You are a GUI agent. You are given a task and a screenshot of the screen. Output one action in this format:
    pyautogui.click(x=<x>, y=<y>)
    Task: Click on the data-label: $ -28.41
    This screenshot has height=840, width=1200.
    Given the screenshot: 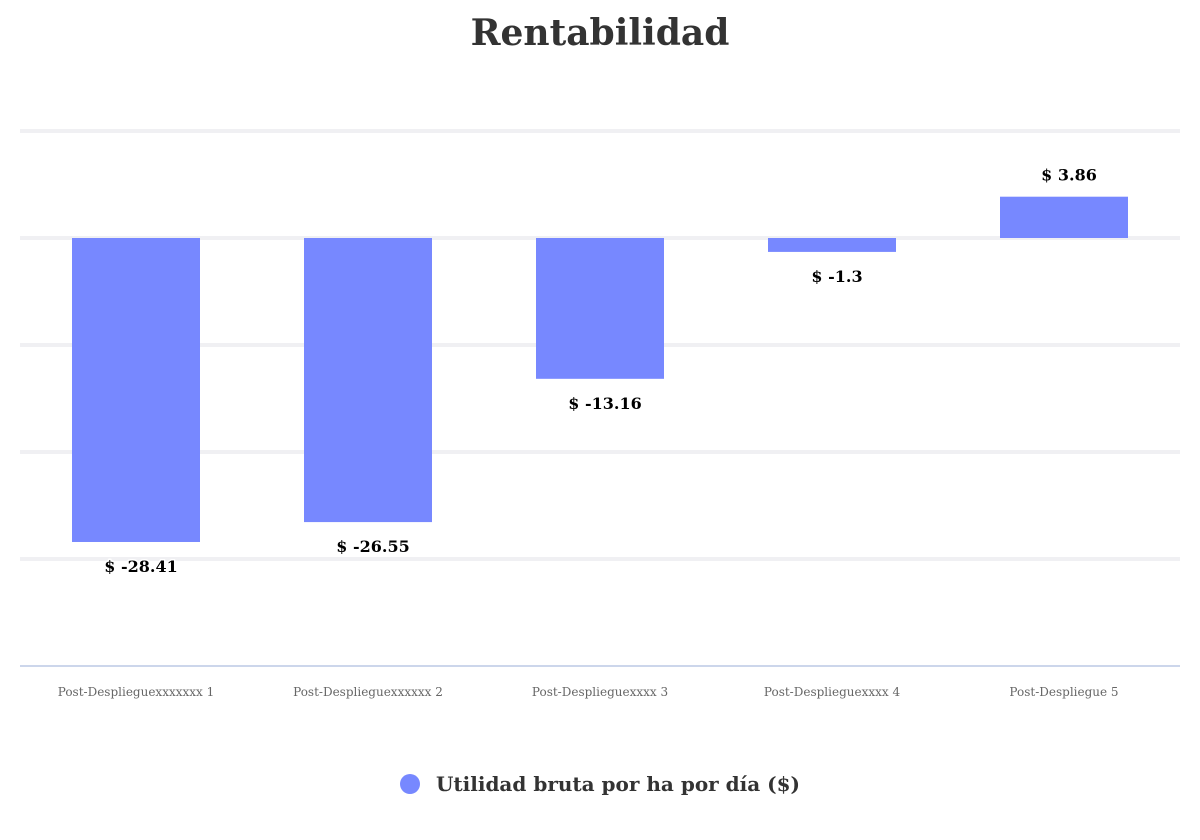 What is the action you would take?
    pyautogui.click(x=140, y=566)
    